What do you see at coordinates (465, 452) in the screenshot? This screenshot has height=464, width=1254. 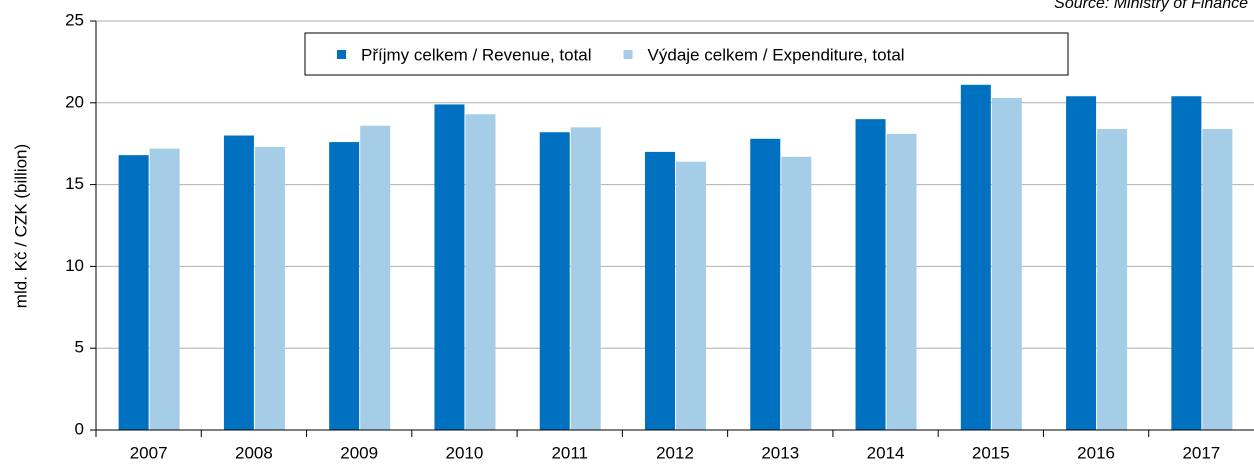 I see `x-tick-label: 2010` at bounding box center [465, 452].